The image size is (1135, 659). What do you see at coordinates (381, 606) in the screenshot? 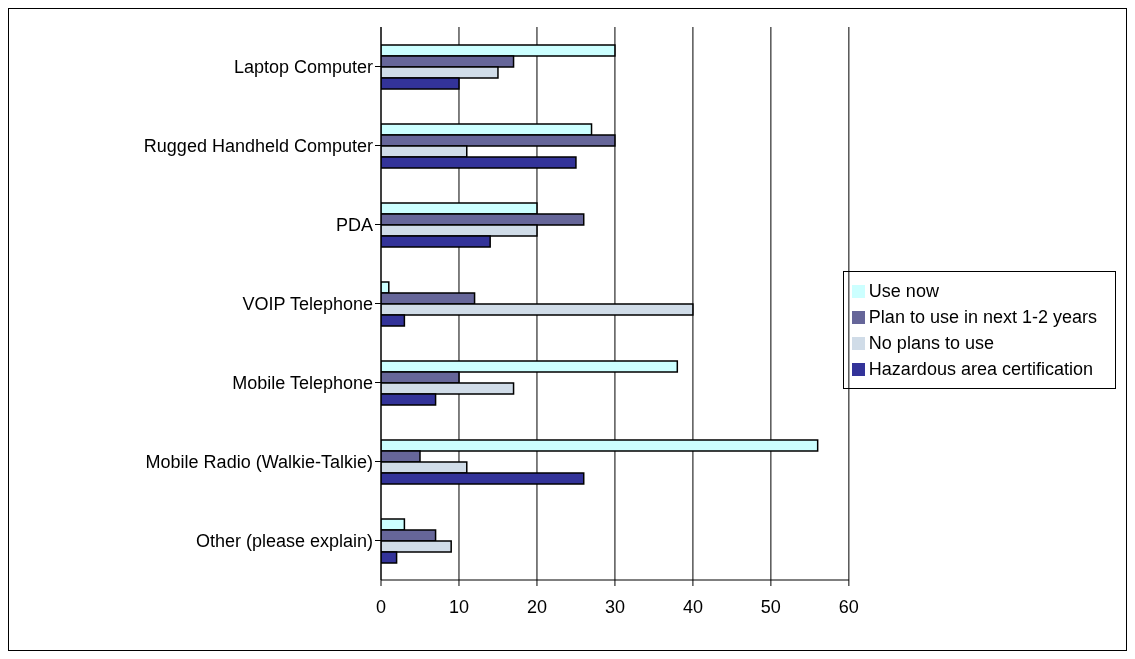
I see `x-tick-label: 0` at bounding box center [381, 606].